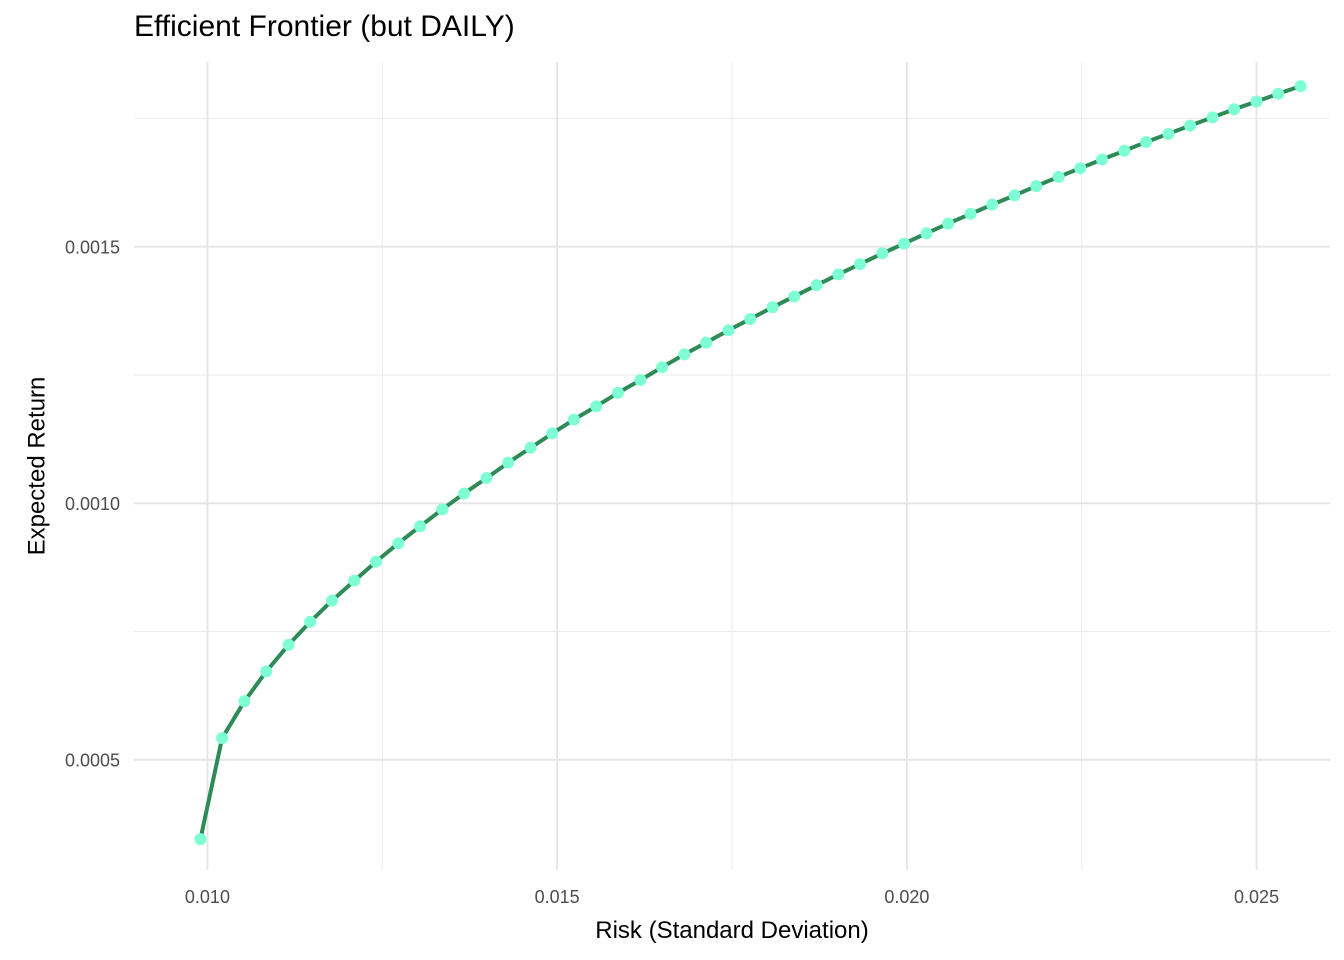 The image size is (1344, 960). What do you see at coordinates (92, 761) in the screenshot?
I see `y-tick-label: 0.0005` at bounding box center [92, 761].